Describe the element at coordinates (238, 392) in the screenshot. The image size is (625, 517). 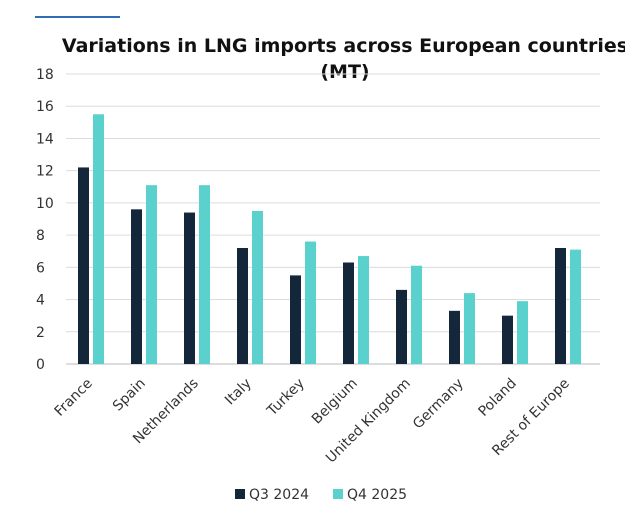
I see `x-tick-label: Italy` at that location.